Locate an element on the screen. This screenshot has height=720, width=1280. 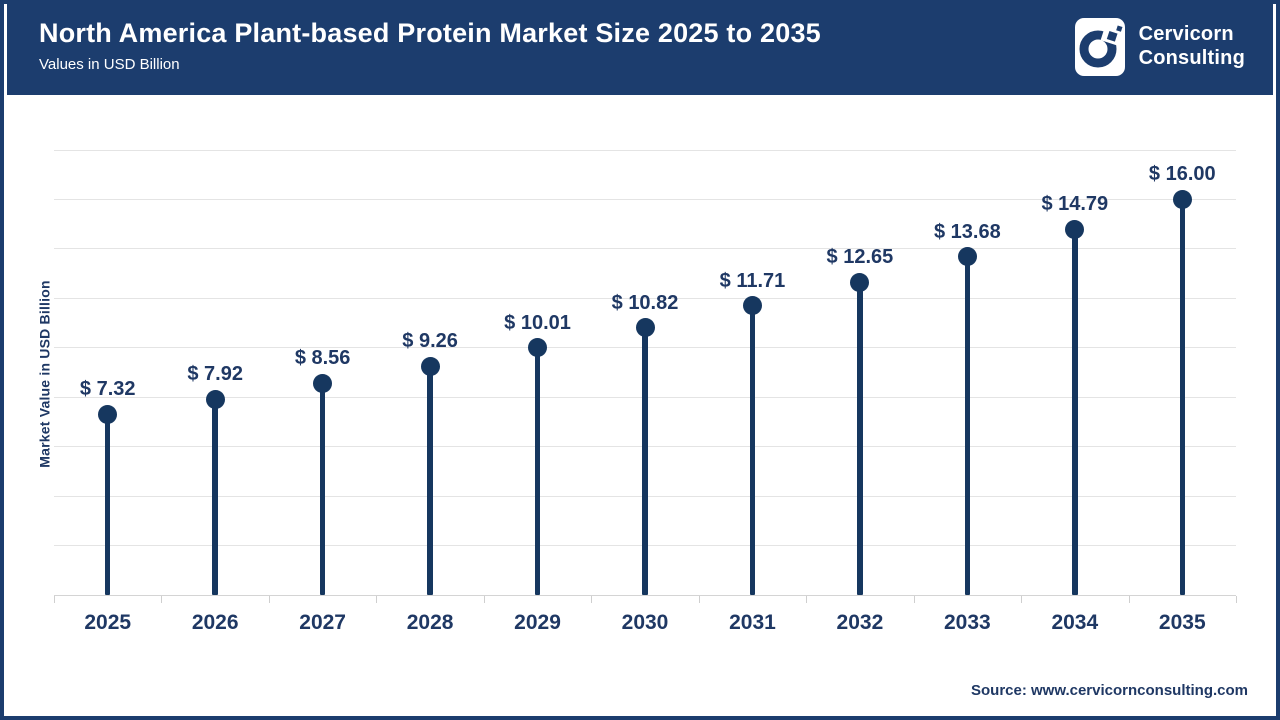
company-logo: Cervicorn Consulting is located at coordinates (1159, 47).